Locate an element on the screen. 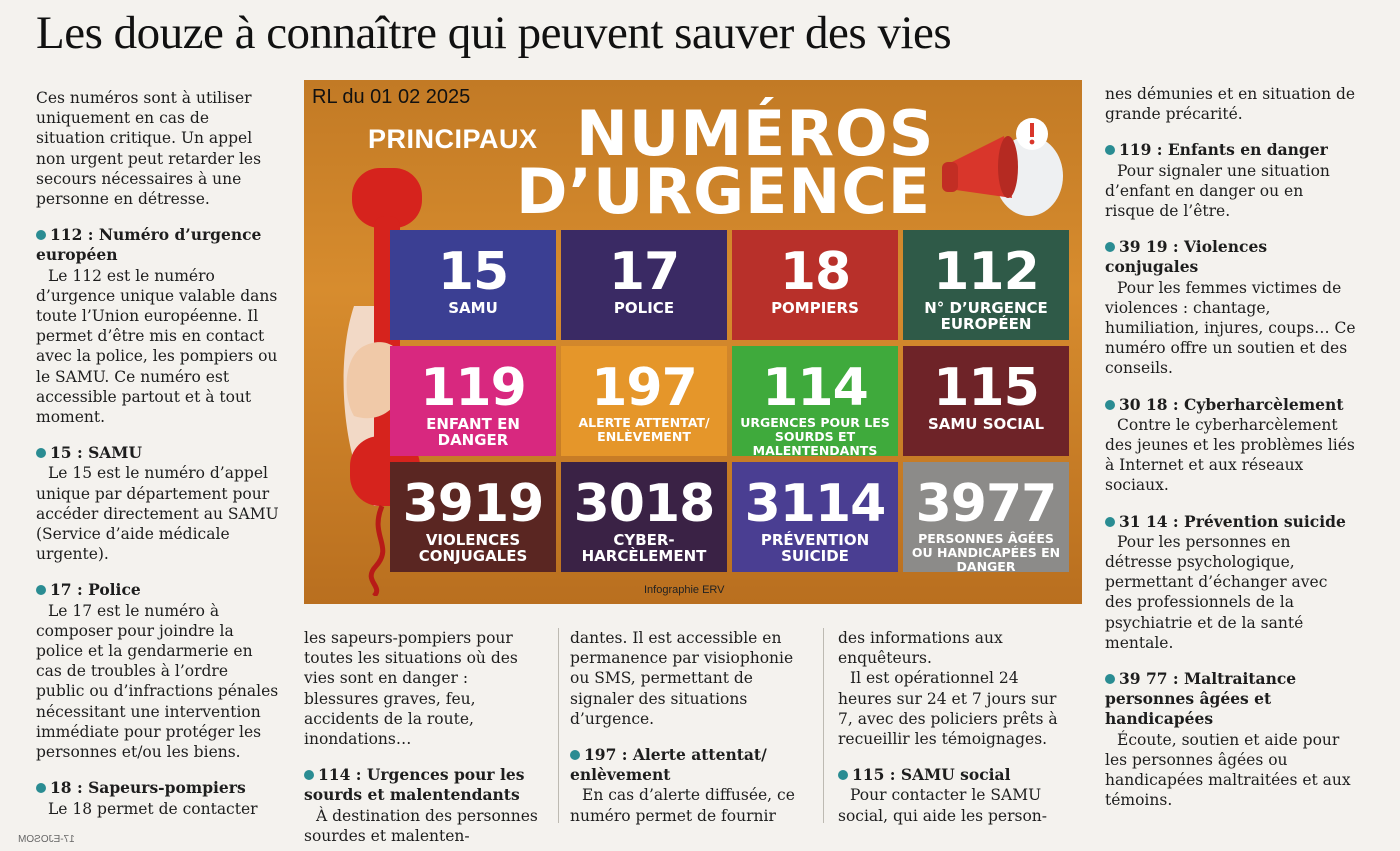  number-tile-119: 119 ENFANT EN DANGER is located at coordinates (473, 401).